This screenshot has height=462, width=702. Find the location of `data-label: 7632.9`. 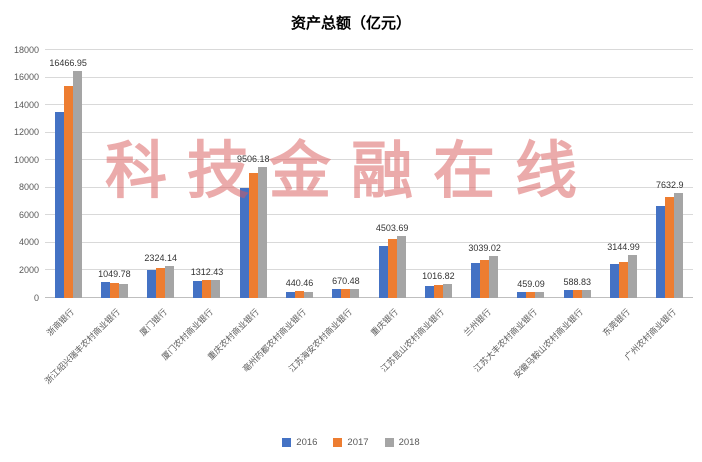

data-label: 7632.9 is located at coordinates (670, 184).